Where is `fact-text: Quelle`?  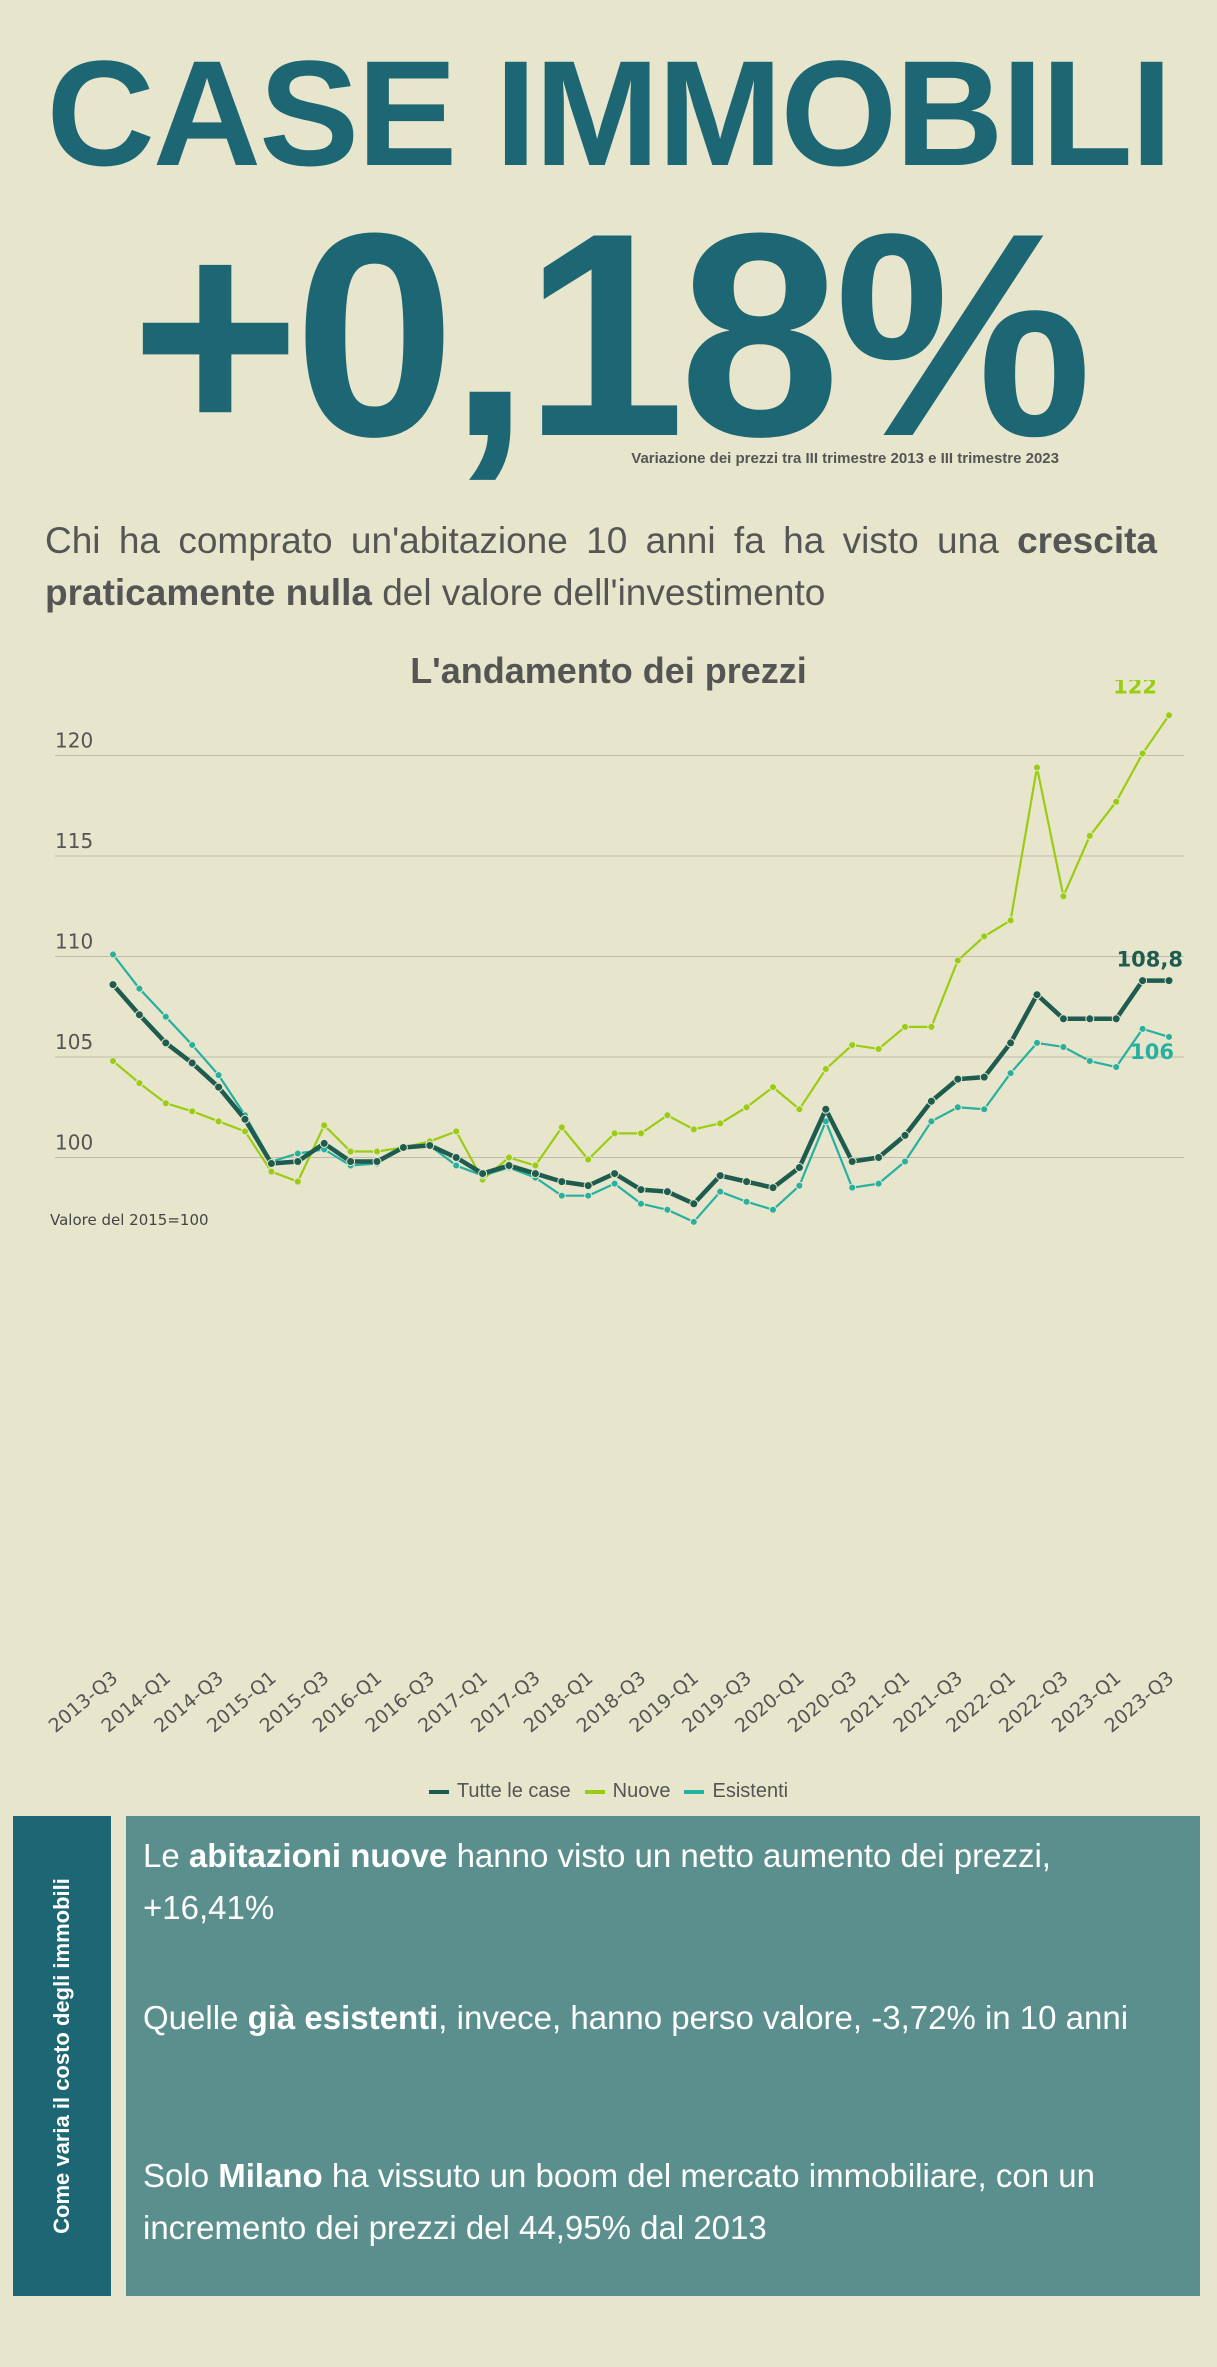
fact-text: Quelle is located at coordinates (195, 2017).